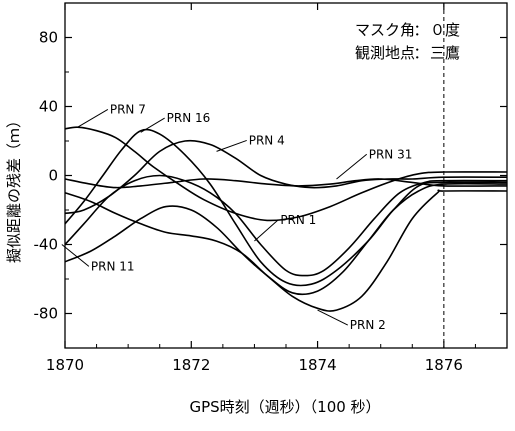 This screenshot has height=431, width=515. What do you see at coordinates (385, 30) in the screenshot?
I see `annotation-key: マスク角` at bounding box center [385, 30].